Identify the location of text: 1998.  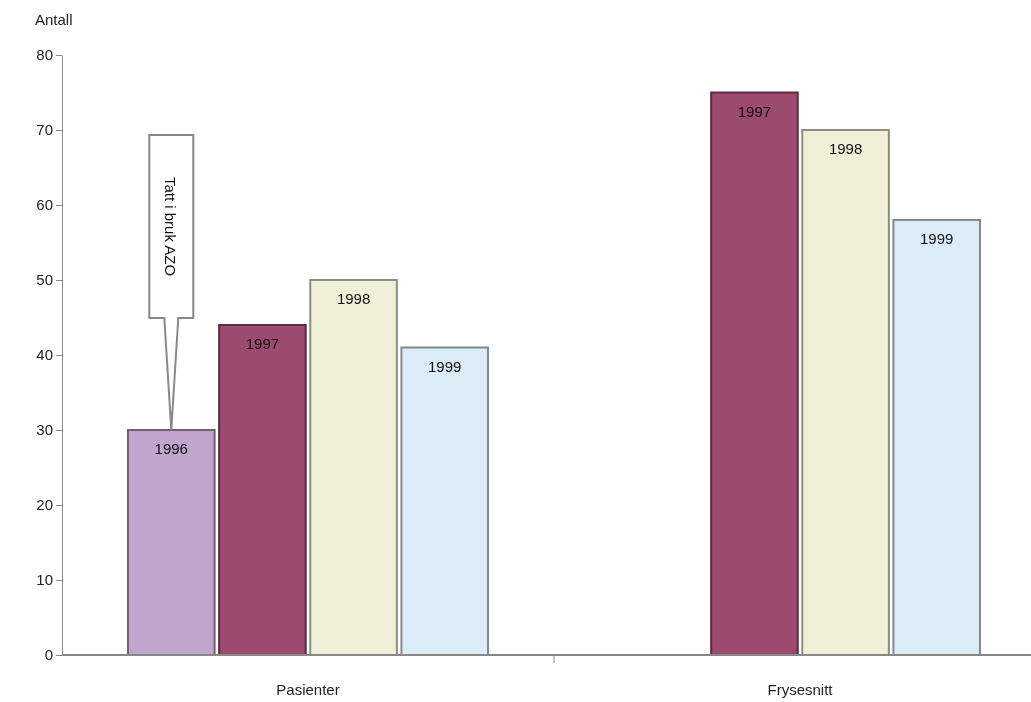
(845, 148).